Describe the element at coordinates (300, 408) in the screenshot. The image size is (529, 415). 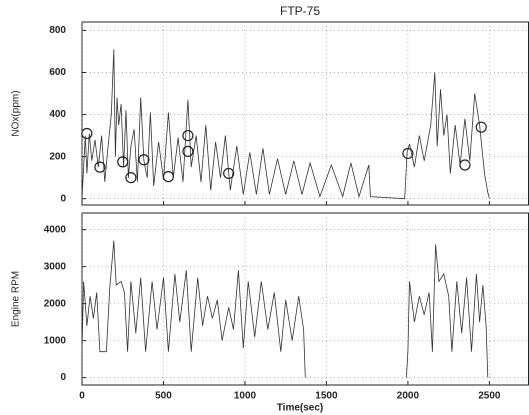
I see `x-axis-label: Time(sec)` at that location.